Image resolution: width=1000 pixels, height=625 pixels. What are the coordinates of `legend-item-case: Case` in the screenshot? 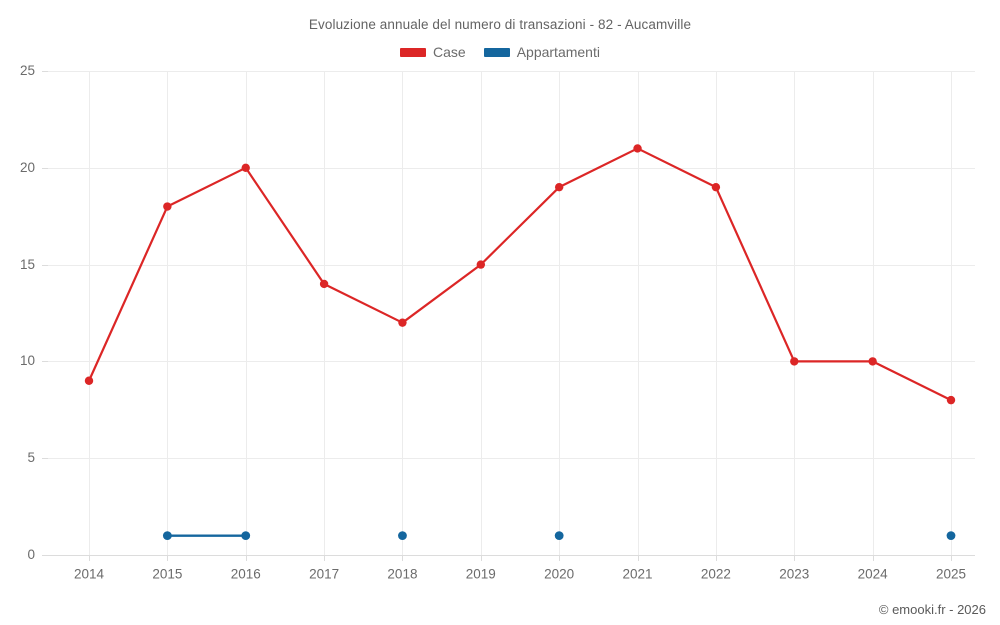 It's located at (433, 52).